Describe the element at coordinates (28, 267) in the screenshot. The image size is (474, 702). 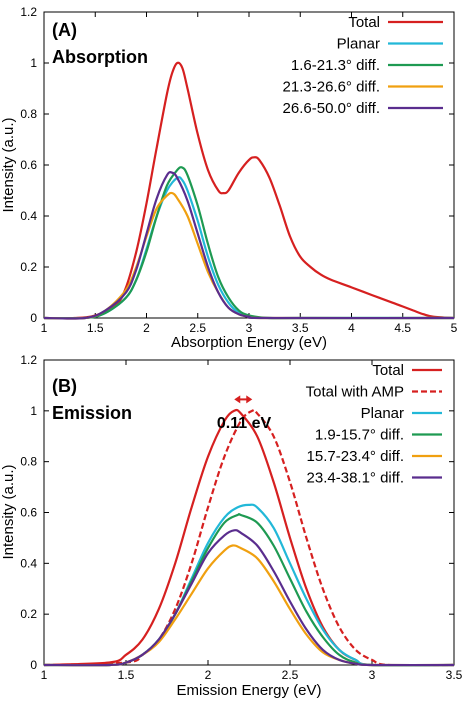
I see `panel-a-y-tick-label: 0.2` at that location.